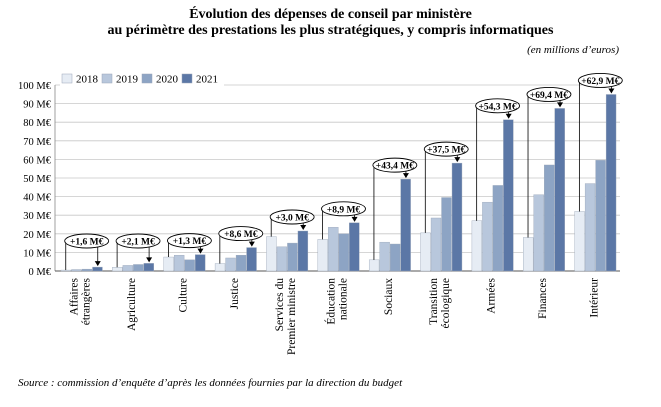 The image size is (661, 407). Describe the element at coordinates (147, 78) in the screenshot. I see `legend-swatch-2020` at that location.